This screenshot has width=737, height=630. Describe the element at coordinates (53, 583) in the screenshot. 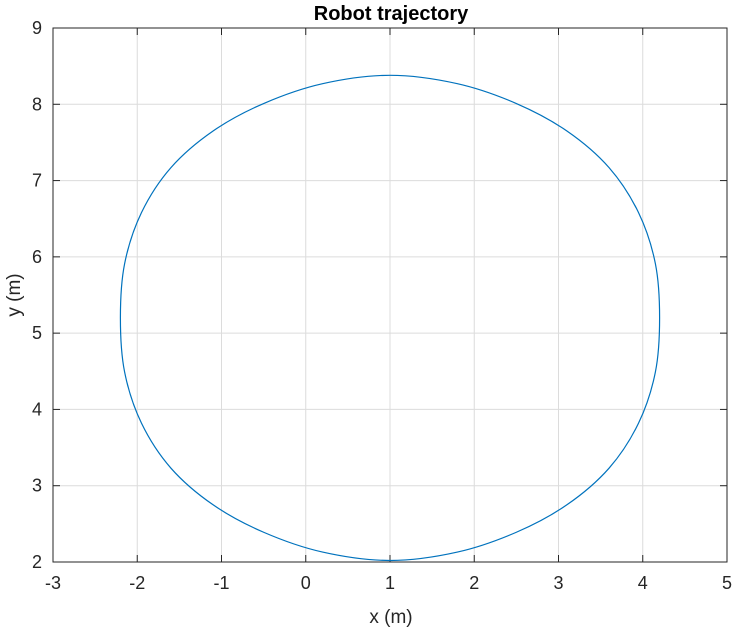

I see `x-tick-label: -3` at that location.